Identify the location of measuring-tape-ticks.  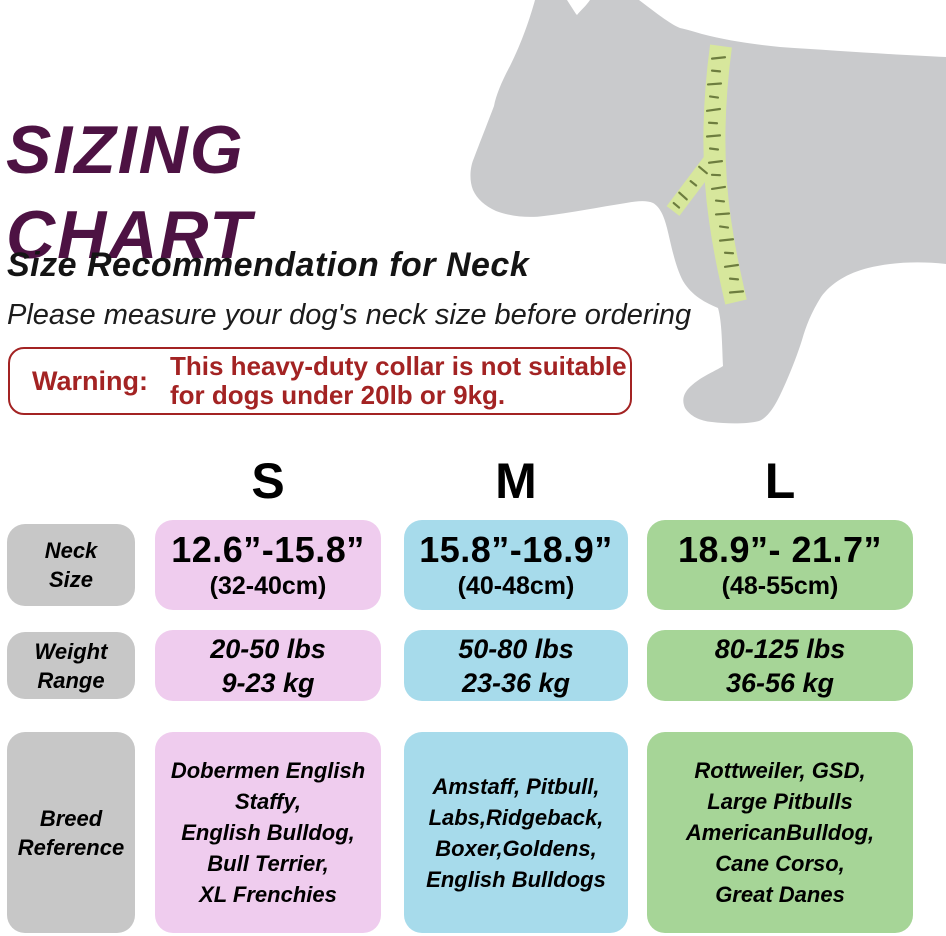
(708, 175).